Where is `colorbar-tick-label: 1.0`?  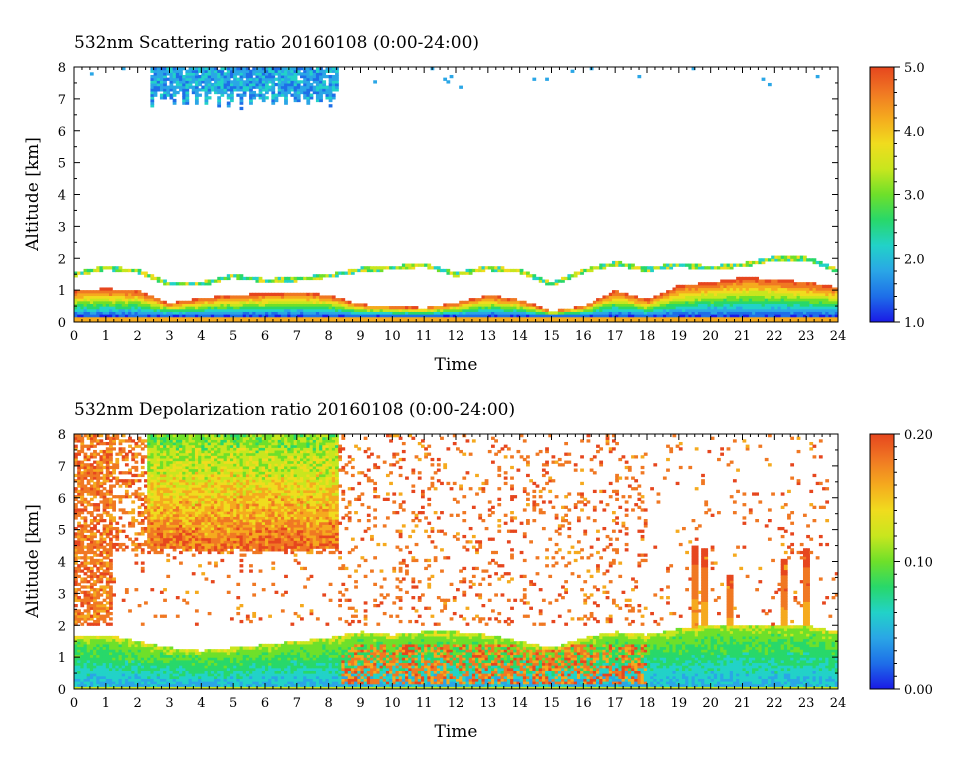 colorbar-tick-label: 1.0 is located at coordinates (914, 323).